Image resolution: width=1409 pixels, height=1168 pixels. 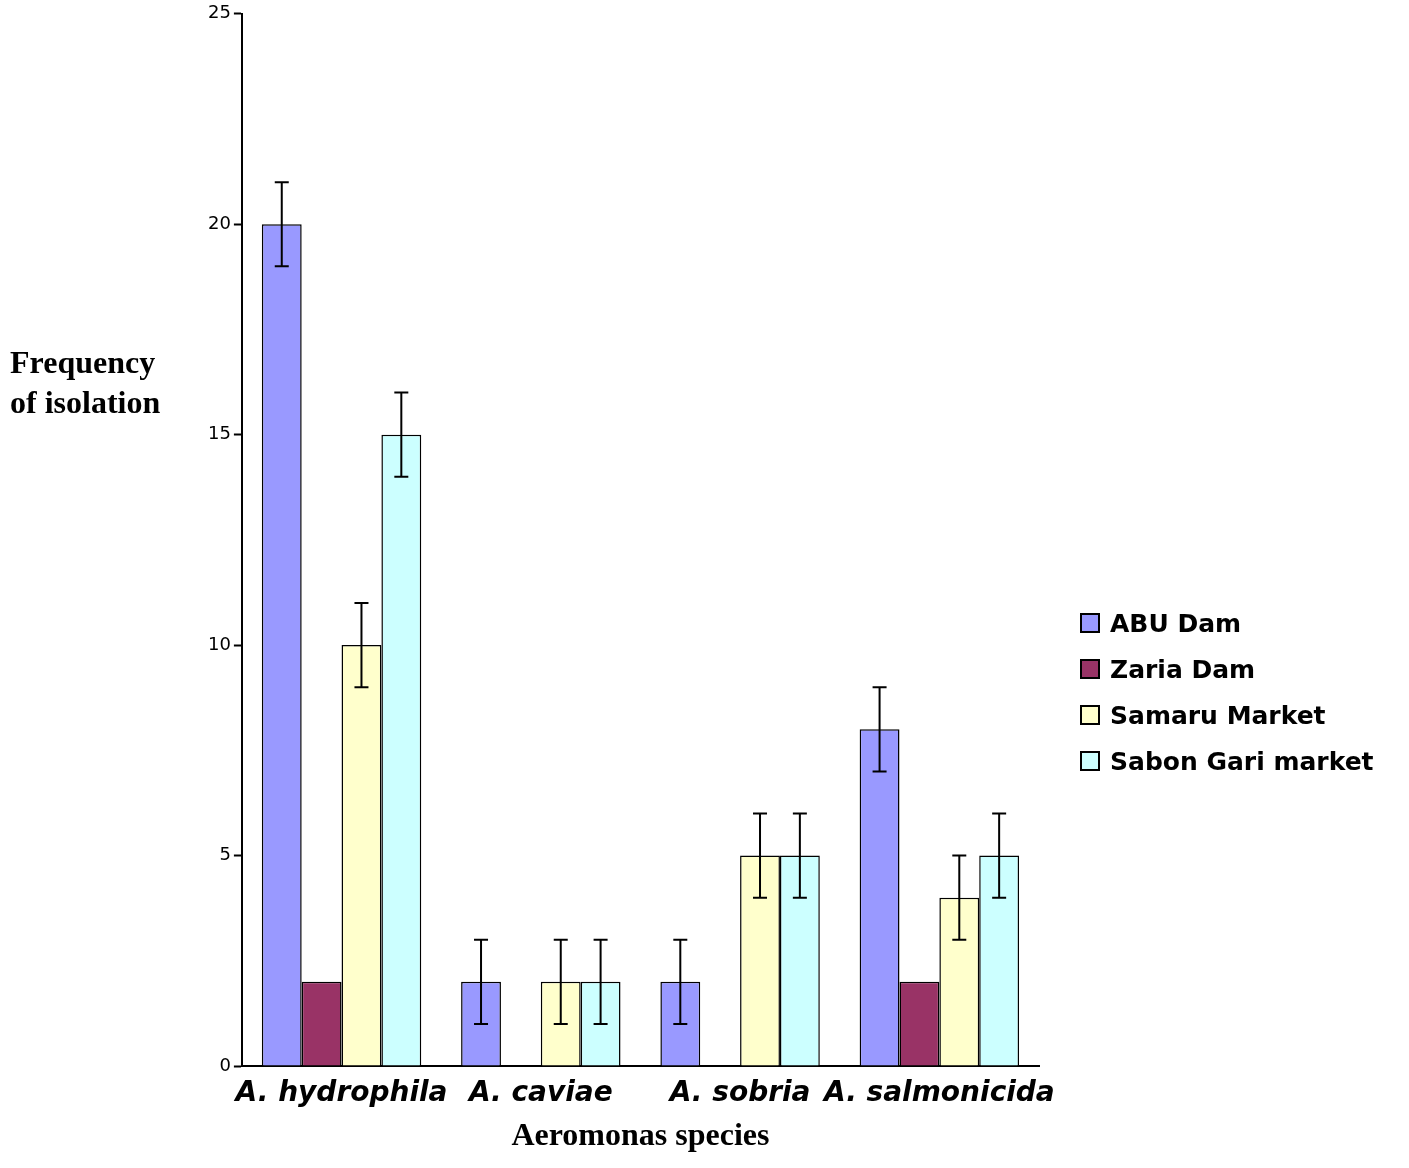 What do you see at coordinates (739, 1092) in the screenshot?
I see `x-tick-label: A. sobria` at bounding box center [739, 1092].